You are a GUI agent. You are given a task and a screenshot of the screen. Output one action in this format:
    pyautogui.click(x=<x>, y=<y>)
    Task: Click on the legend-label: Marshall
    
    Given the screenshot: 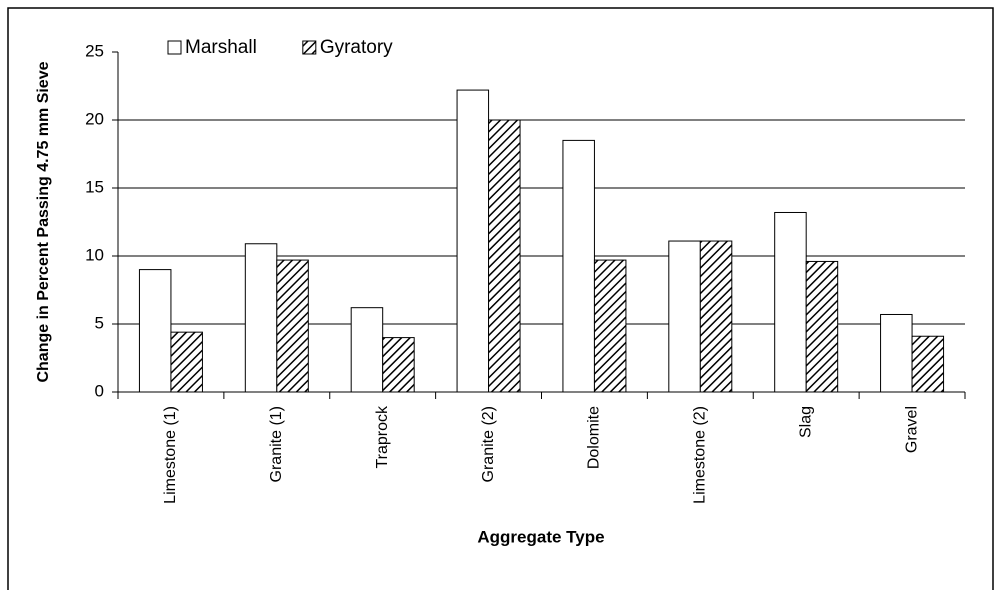 What is the action you would take?
    pyautogui.click(x=221, y=47)
    